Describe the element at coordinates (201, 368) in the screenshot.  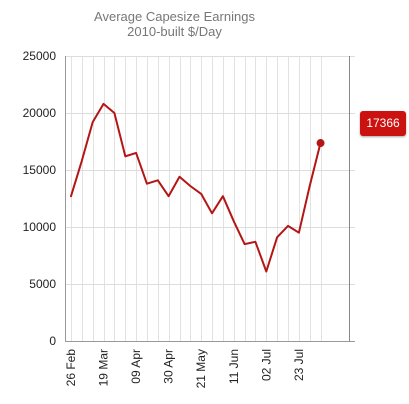
I see `x-tick-label: 21 May` at that location.